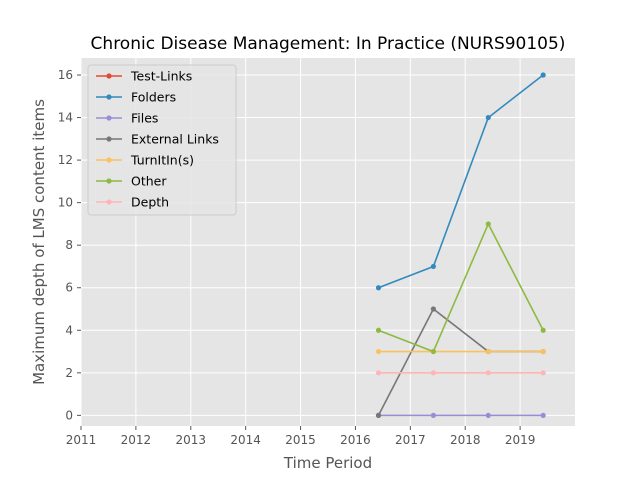 The width and height of the screenshot is (640, 484). Describe the element at coordinates (175, 139) in the screenshot. I see `legend-label: External Links` at that location.